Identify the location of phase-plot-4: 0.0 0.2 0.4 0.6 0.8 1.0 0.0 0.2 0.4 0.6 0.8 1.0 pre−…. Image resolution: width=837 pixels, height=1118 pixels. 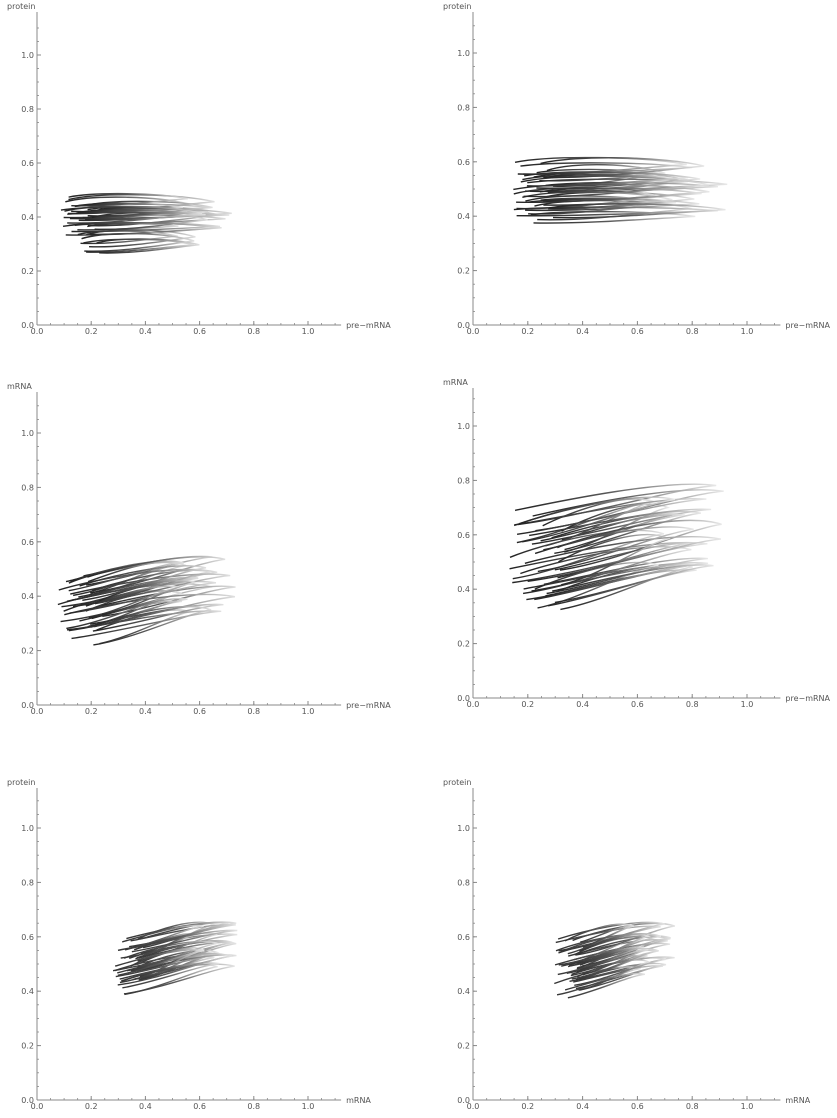
(637, 543).